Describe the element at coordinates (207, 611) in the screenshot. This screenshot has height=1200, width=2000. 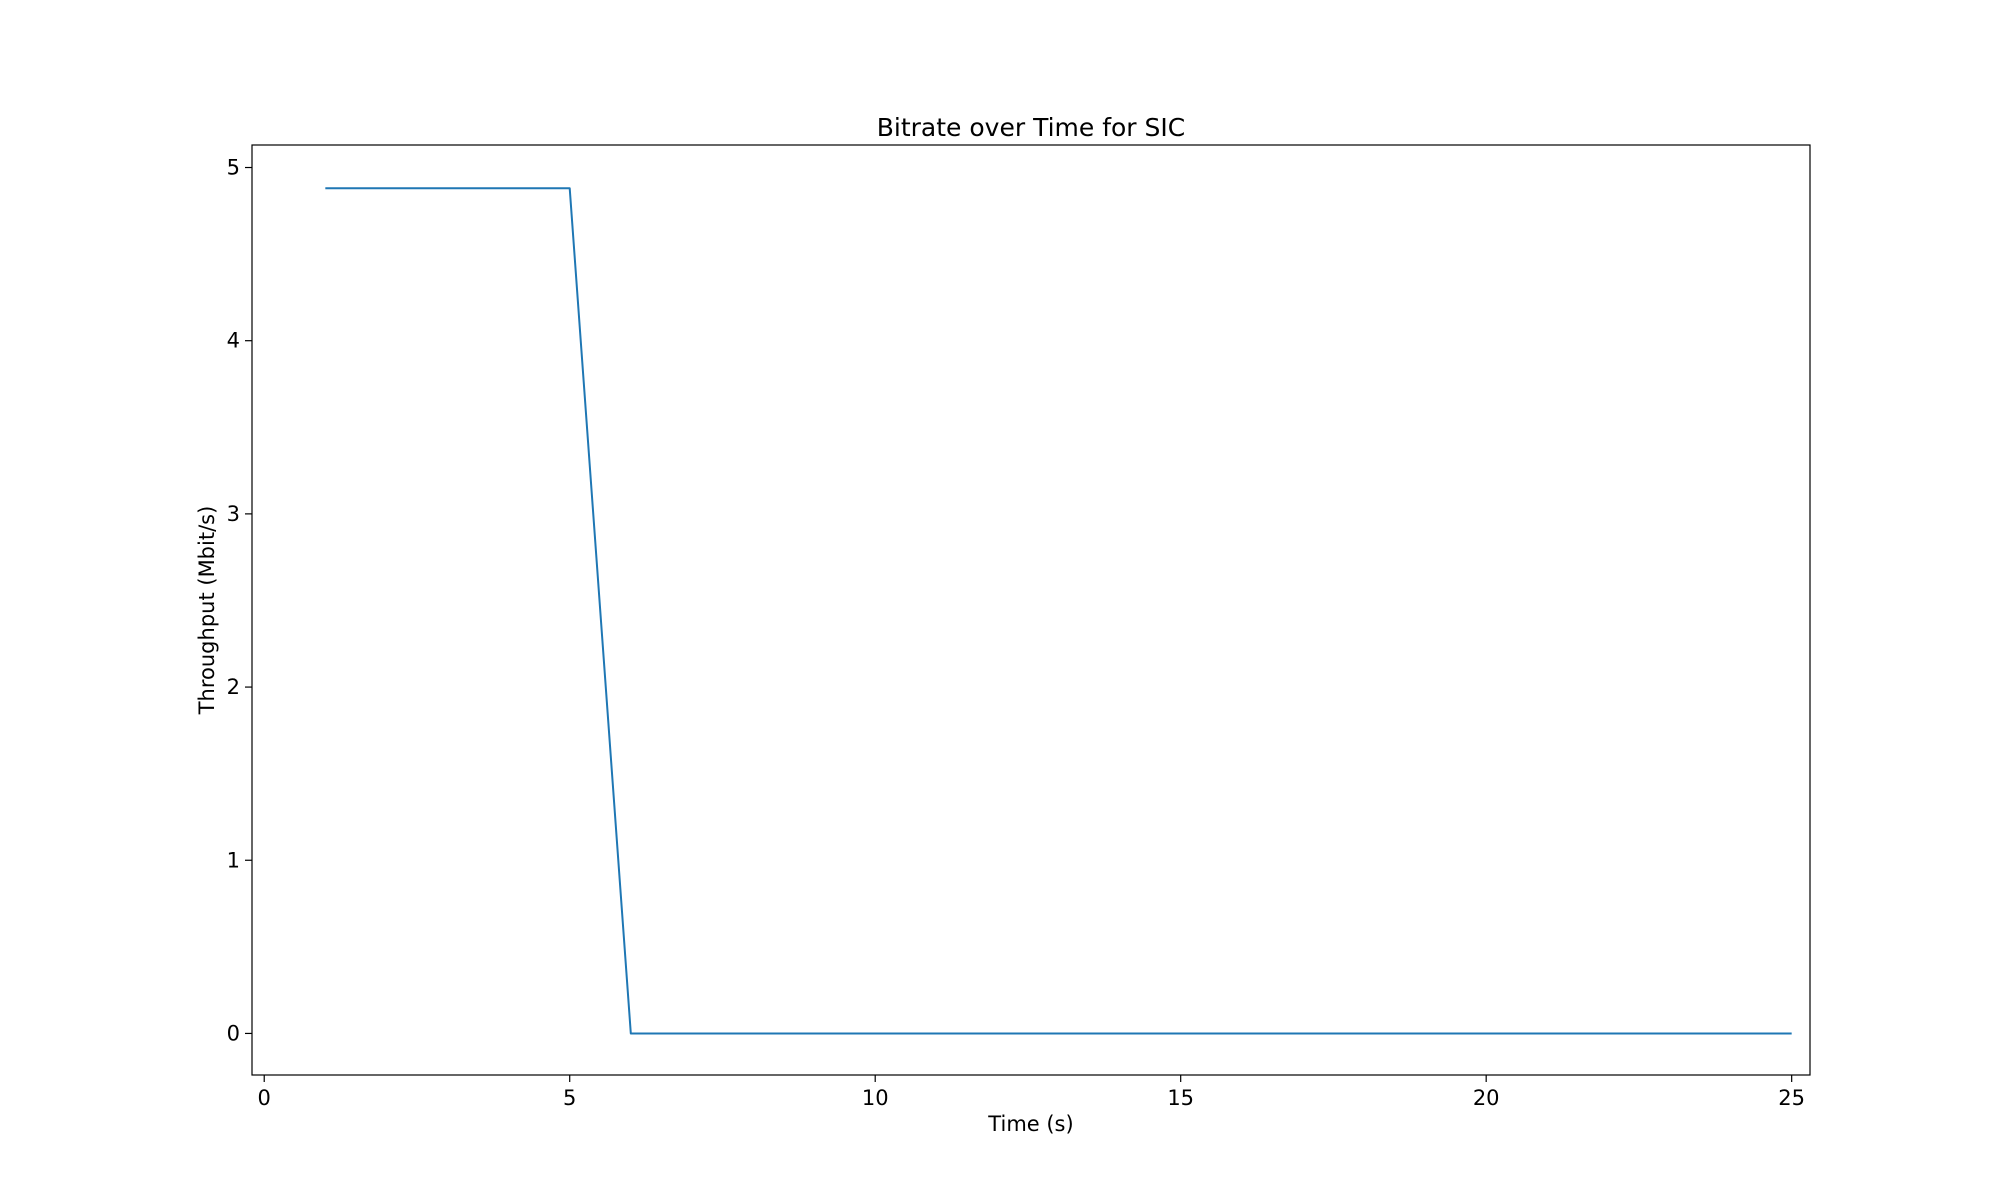
I see `y-axis-label: Throughput (Mbit/s)` at that location.